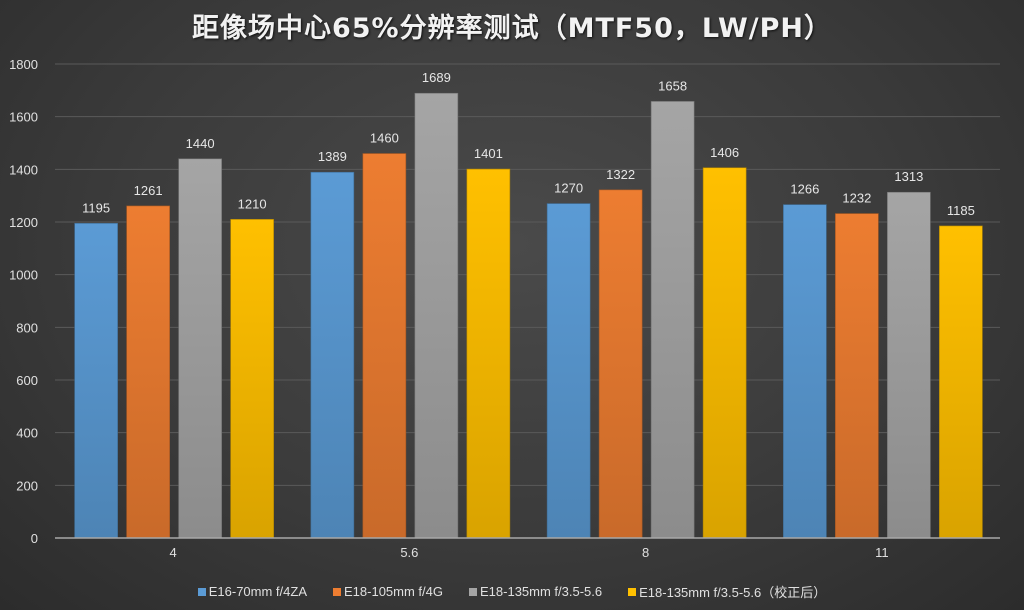 The width and height of the screenshot is (1024, 610). What do you see at coordinates (148, 190) in the screenshot?
I see `data-label: 1261` at bounding box center [148, 190].